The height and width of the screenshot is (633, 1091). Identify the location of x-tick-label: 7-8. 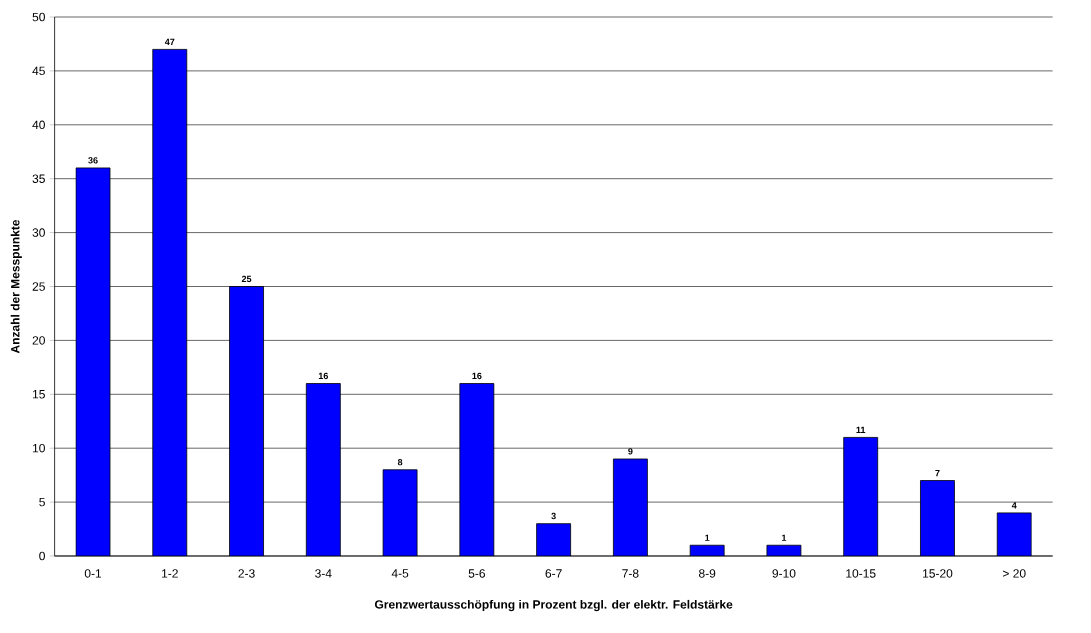
(630, 573).